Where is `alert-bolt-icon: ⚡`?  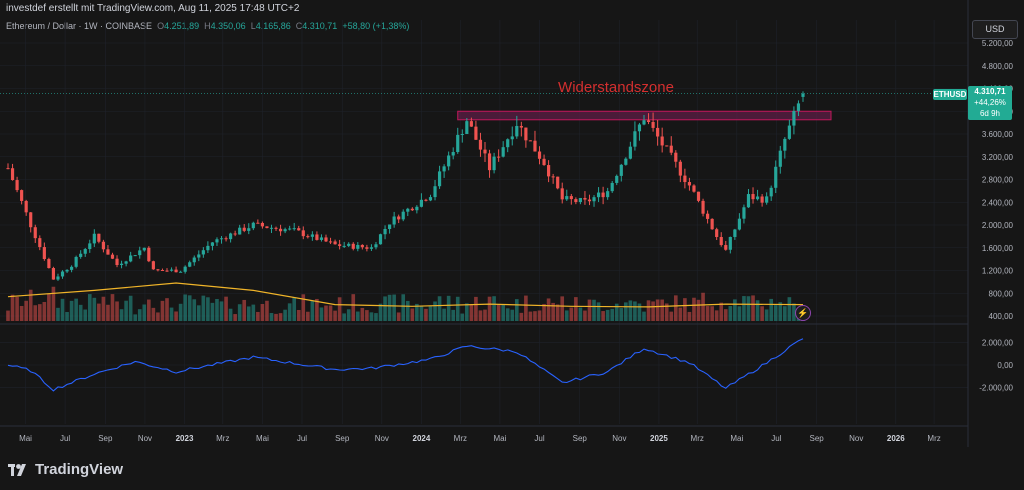
alert-bolt-icon: ⚡ is located at coordinates (803, 313).